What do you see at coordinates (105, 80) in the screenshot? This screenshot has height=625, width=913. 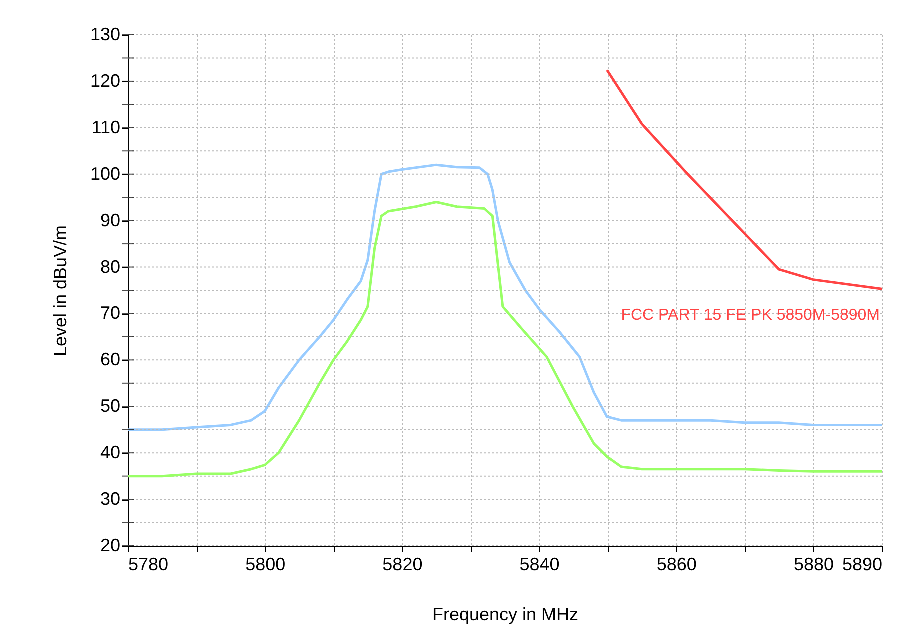 I see `y-tick-label: 120` at bounding box center [105, 80].